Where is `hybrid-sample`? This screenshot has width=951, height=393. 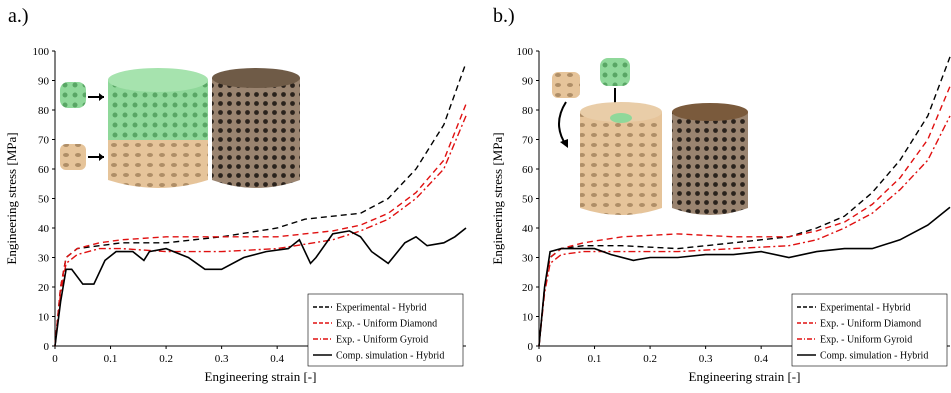
hybrid-sample is located at coordinates (621, 163).